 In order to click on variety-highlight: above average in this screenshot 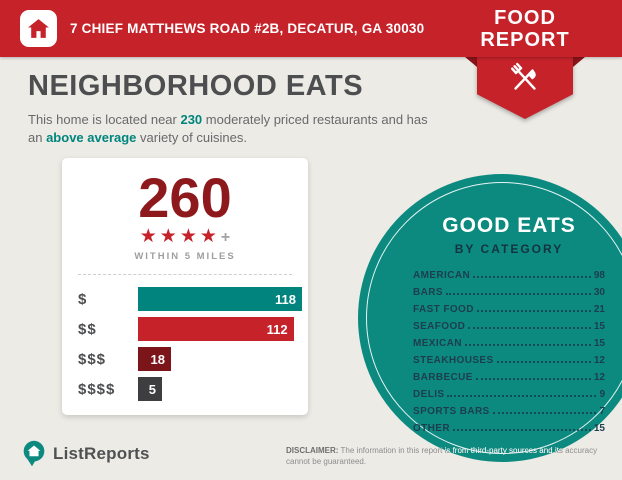, I will do `click(91, 137)`.